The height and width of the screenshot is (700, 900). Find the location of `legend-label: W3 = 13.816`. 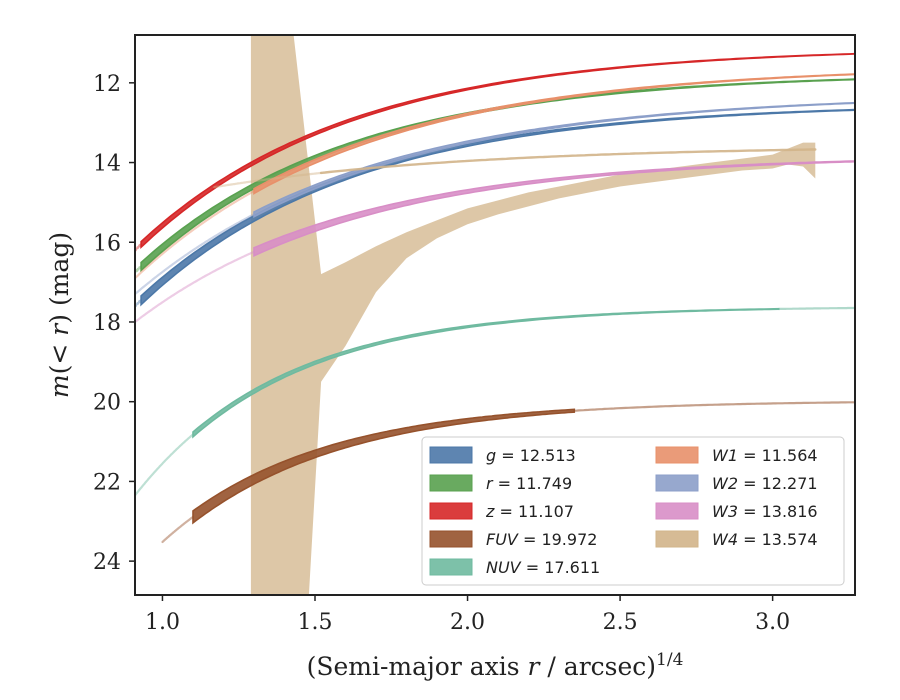

legend-label: W3 = 13.816 is located at coordinates (765, 511).